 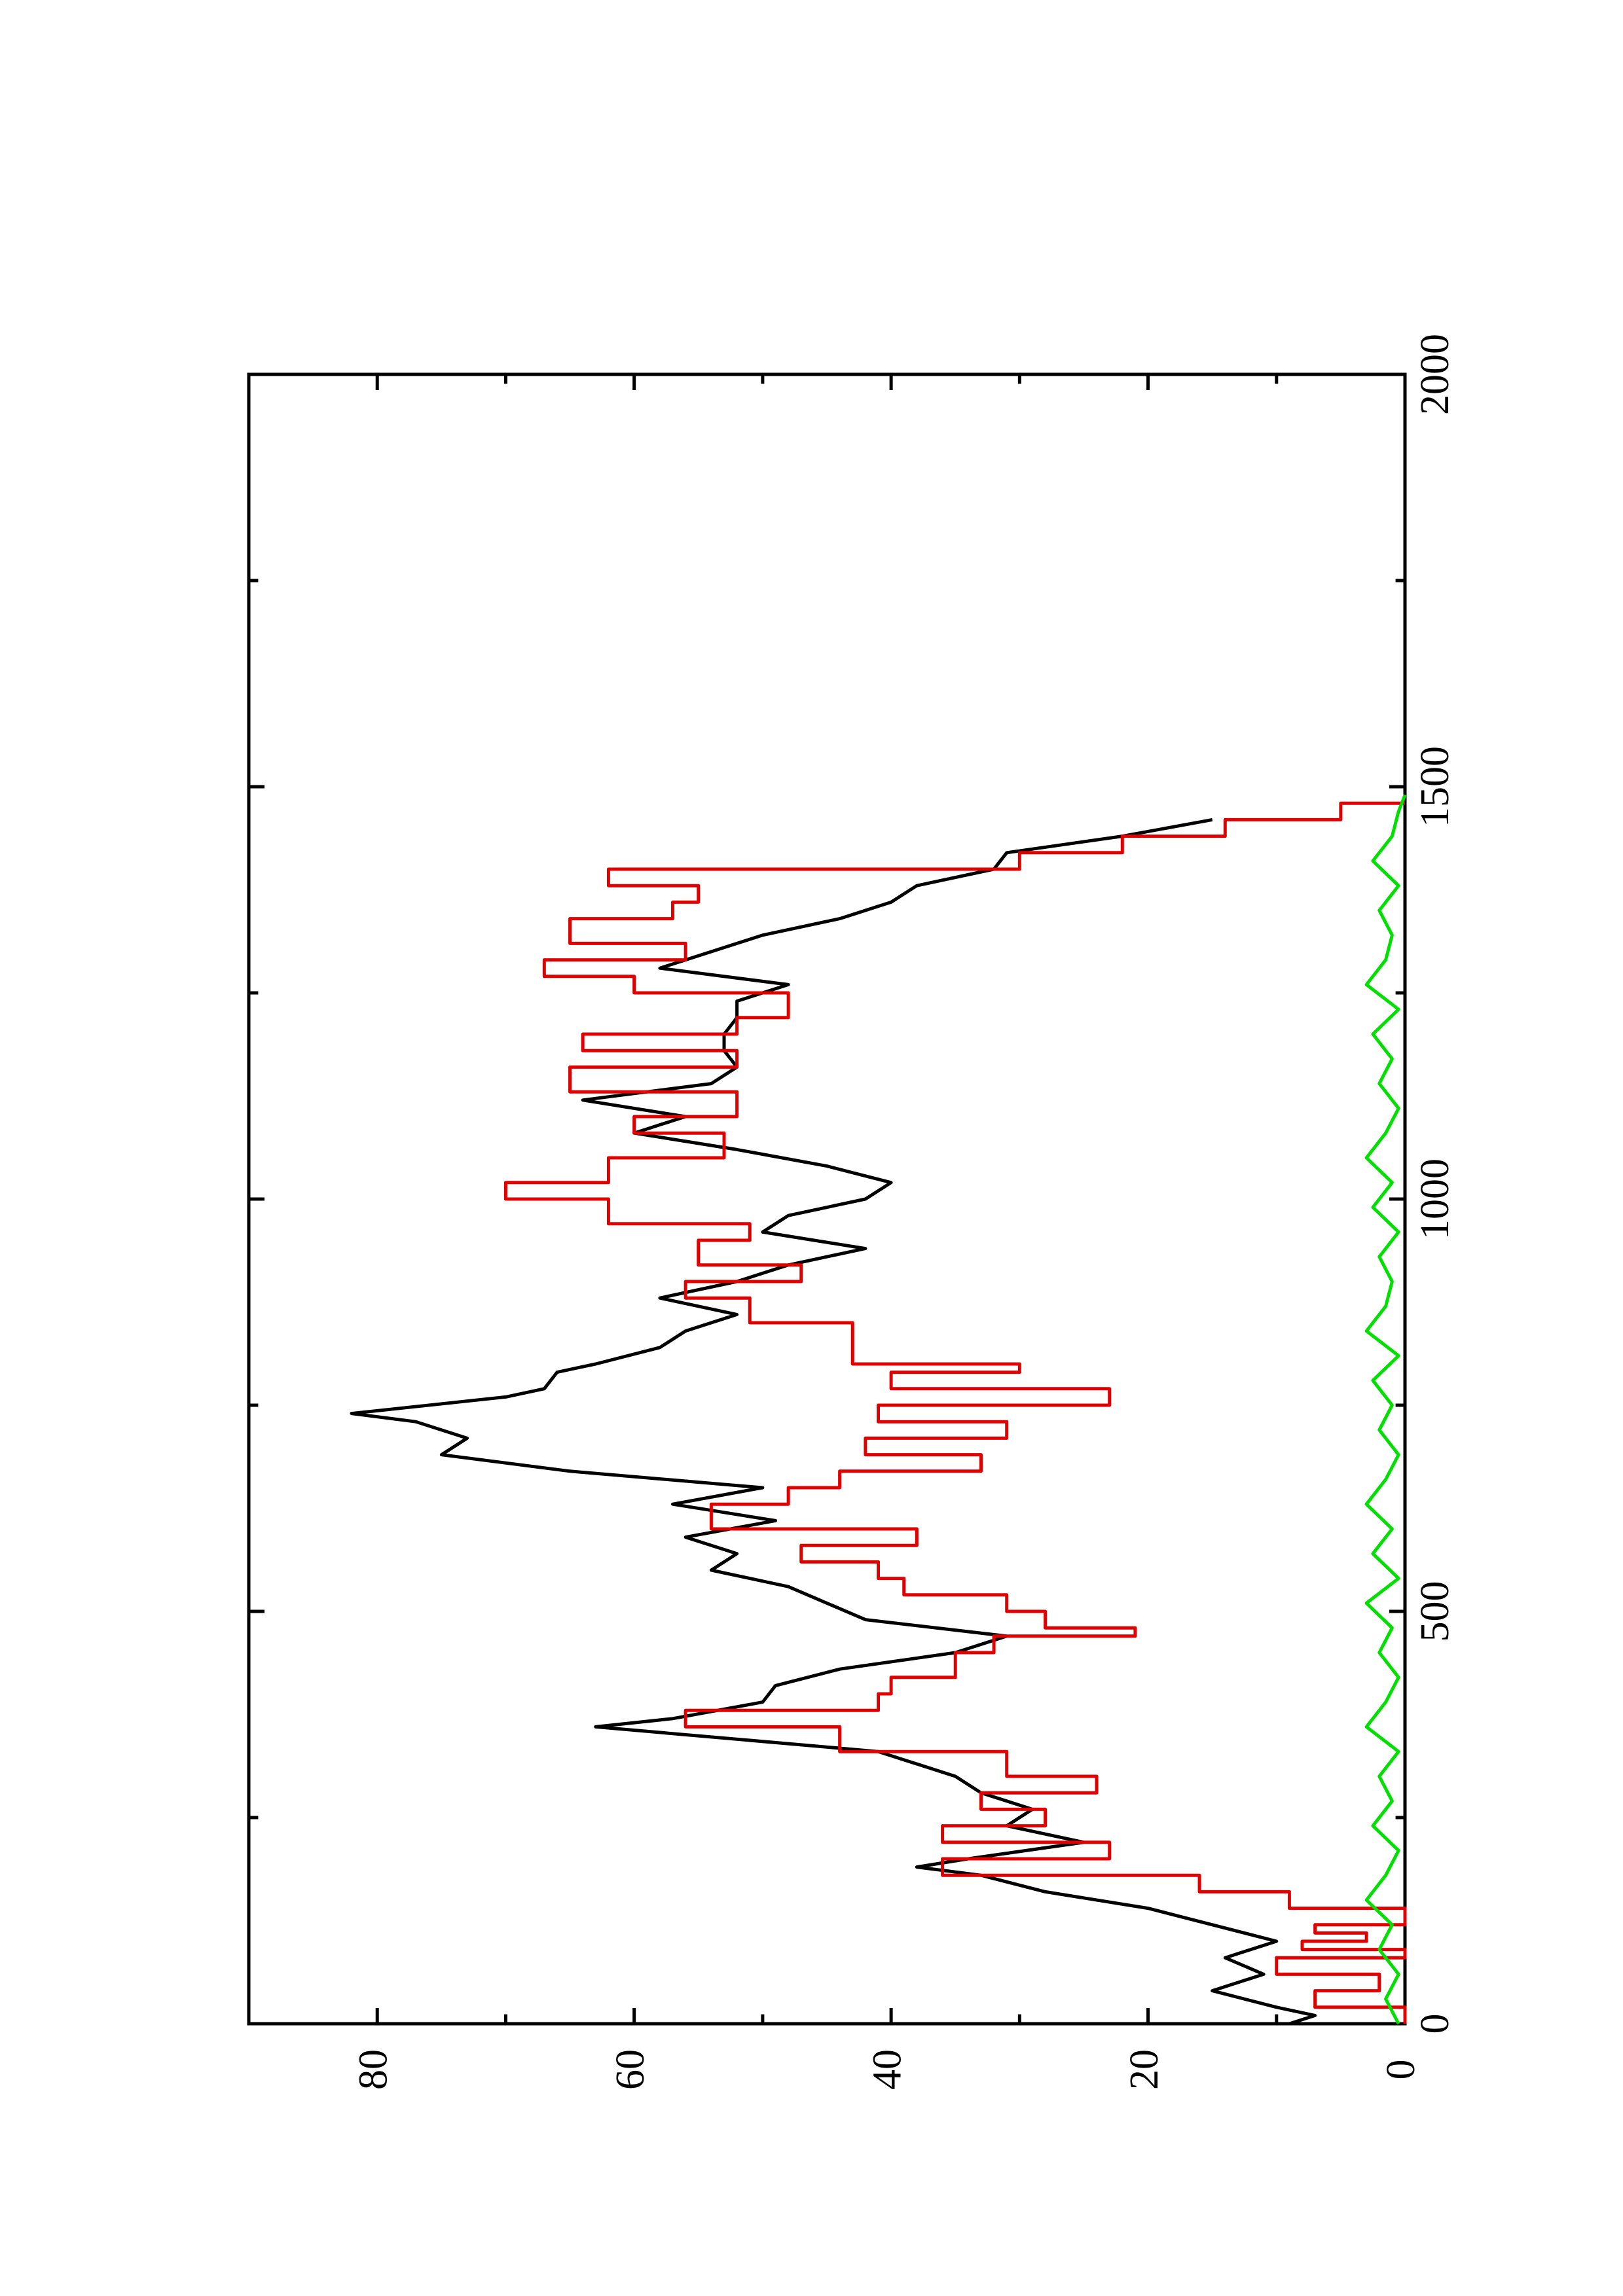 I want to click on y-tick-label: 40, so click(x=887, y=2069).